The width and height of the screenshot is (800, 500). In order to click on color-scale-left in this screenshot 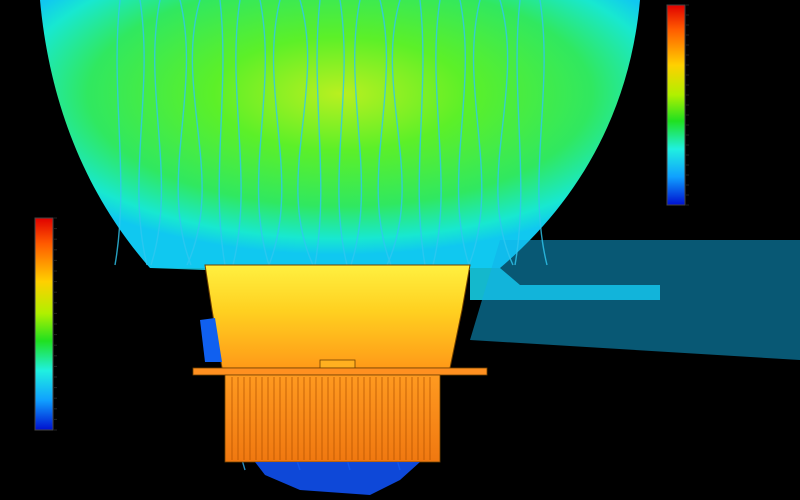, I will do `click(44, 324)`.